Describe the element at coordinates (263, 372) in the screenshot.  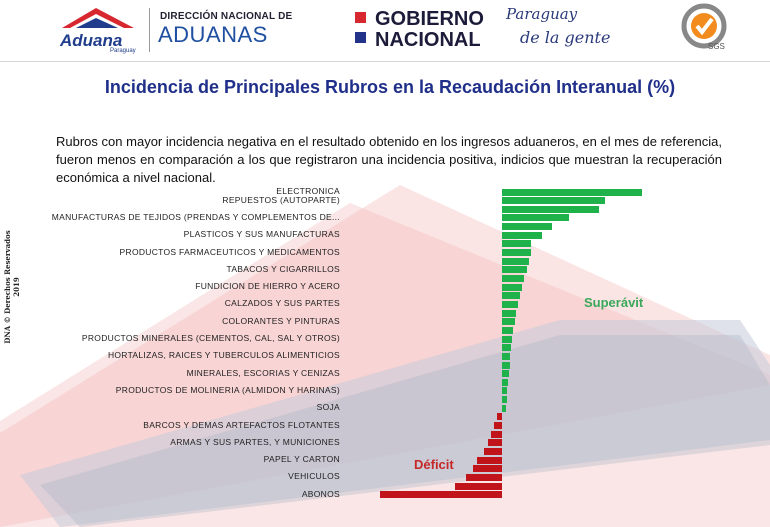
I see `category-label: MINERALES, ESCORIAS Y CENIZAS` at that location.